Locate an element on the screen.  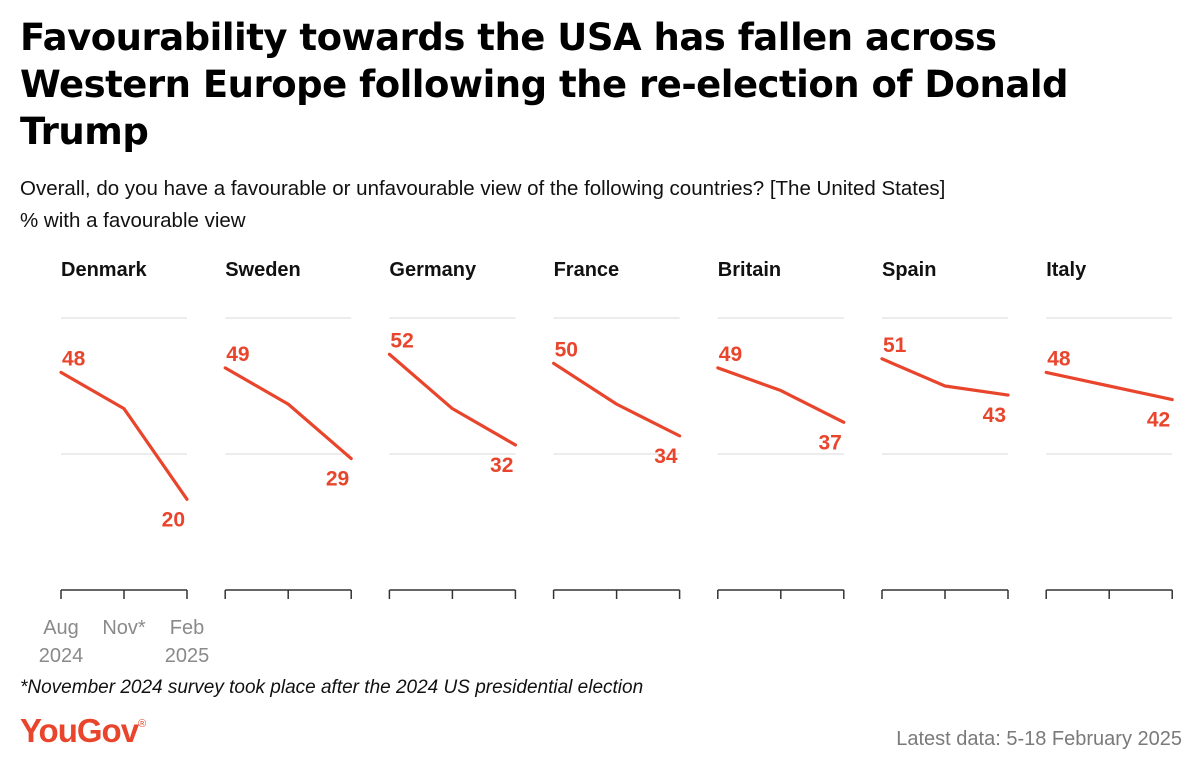
data-label-first-spain: 51 is located at coordinates (895, 345).